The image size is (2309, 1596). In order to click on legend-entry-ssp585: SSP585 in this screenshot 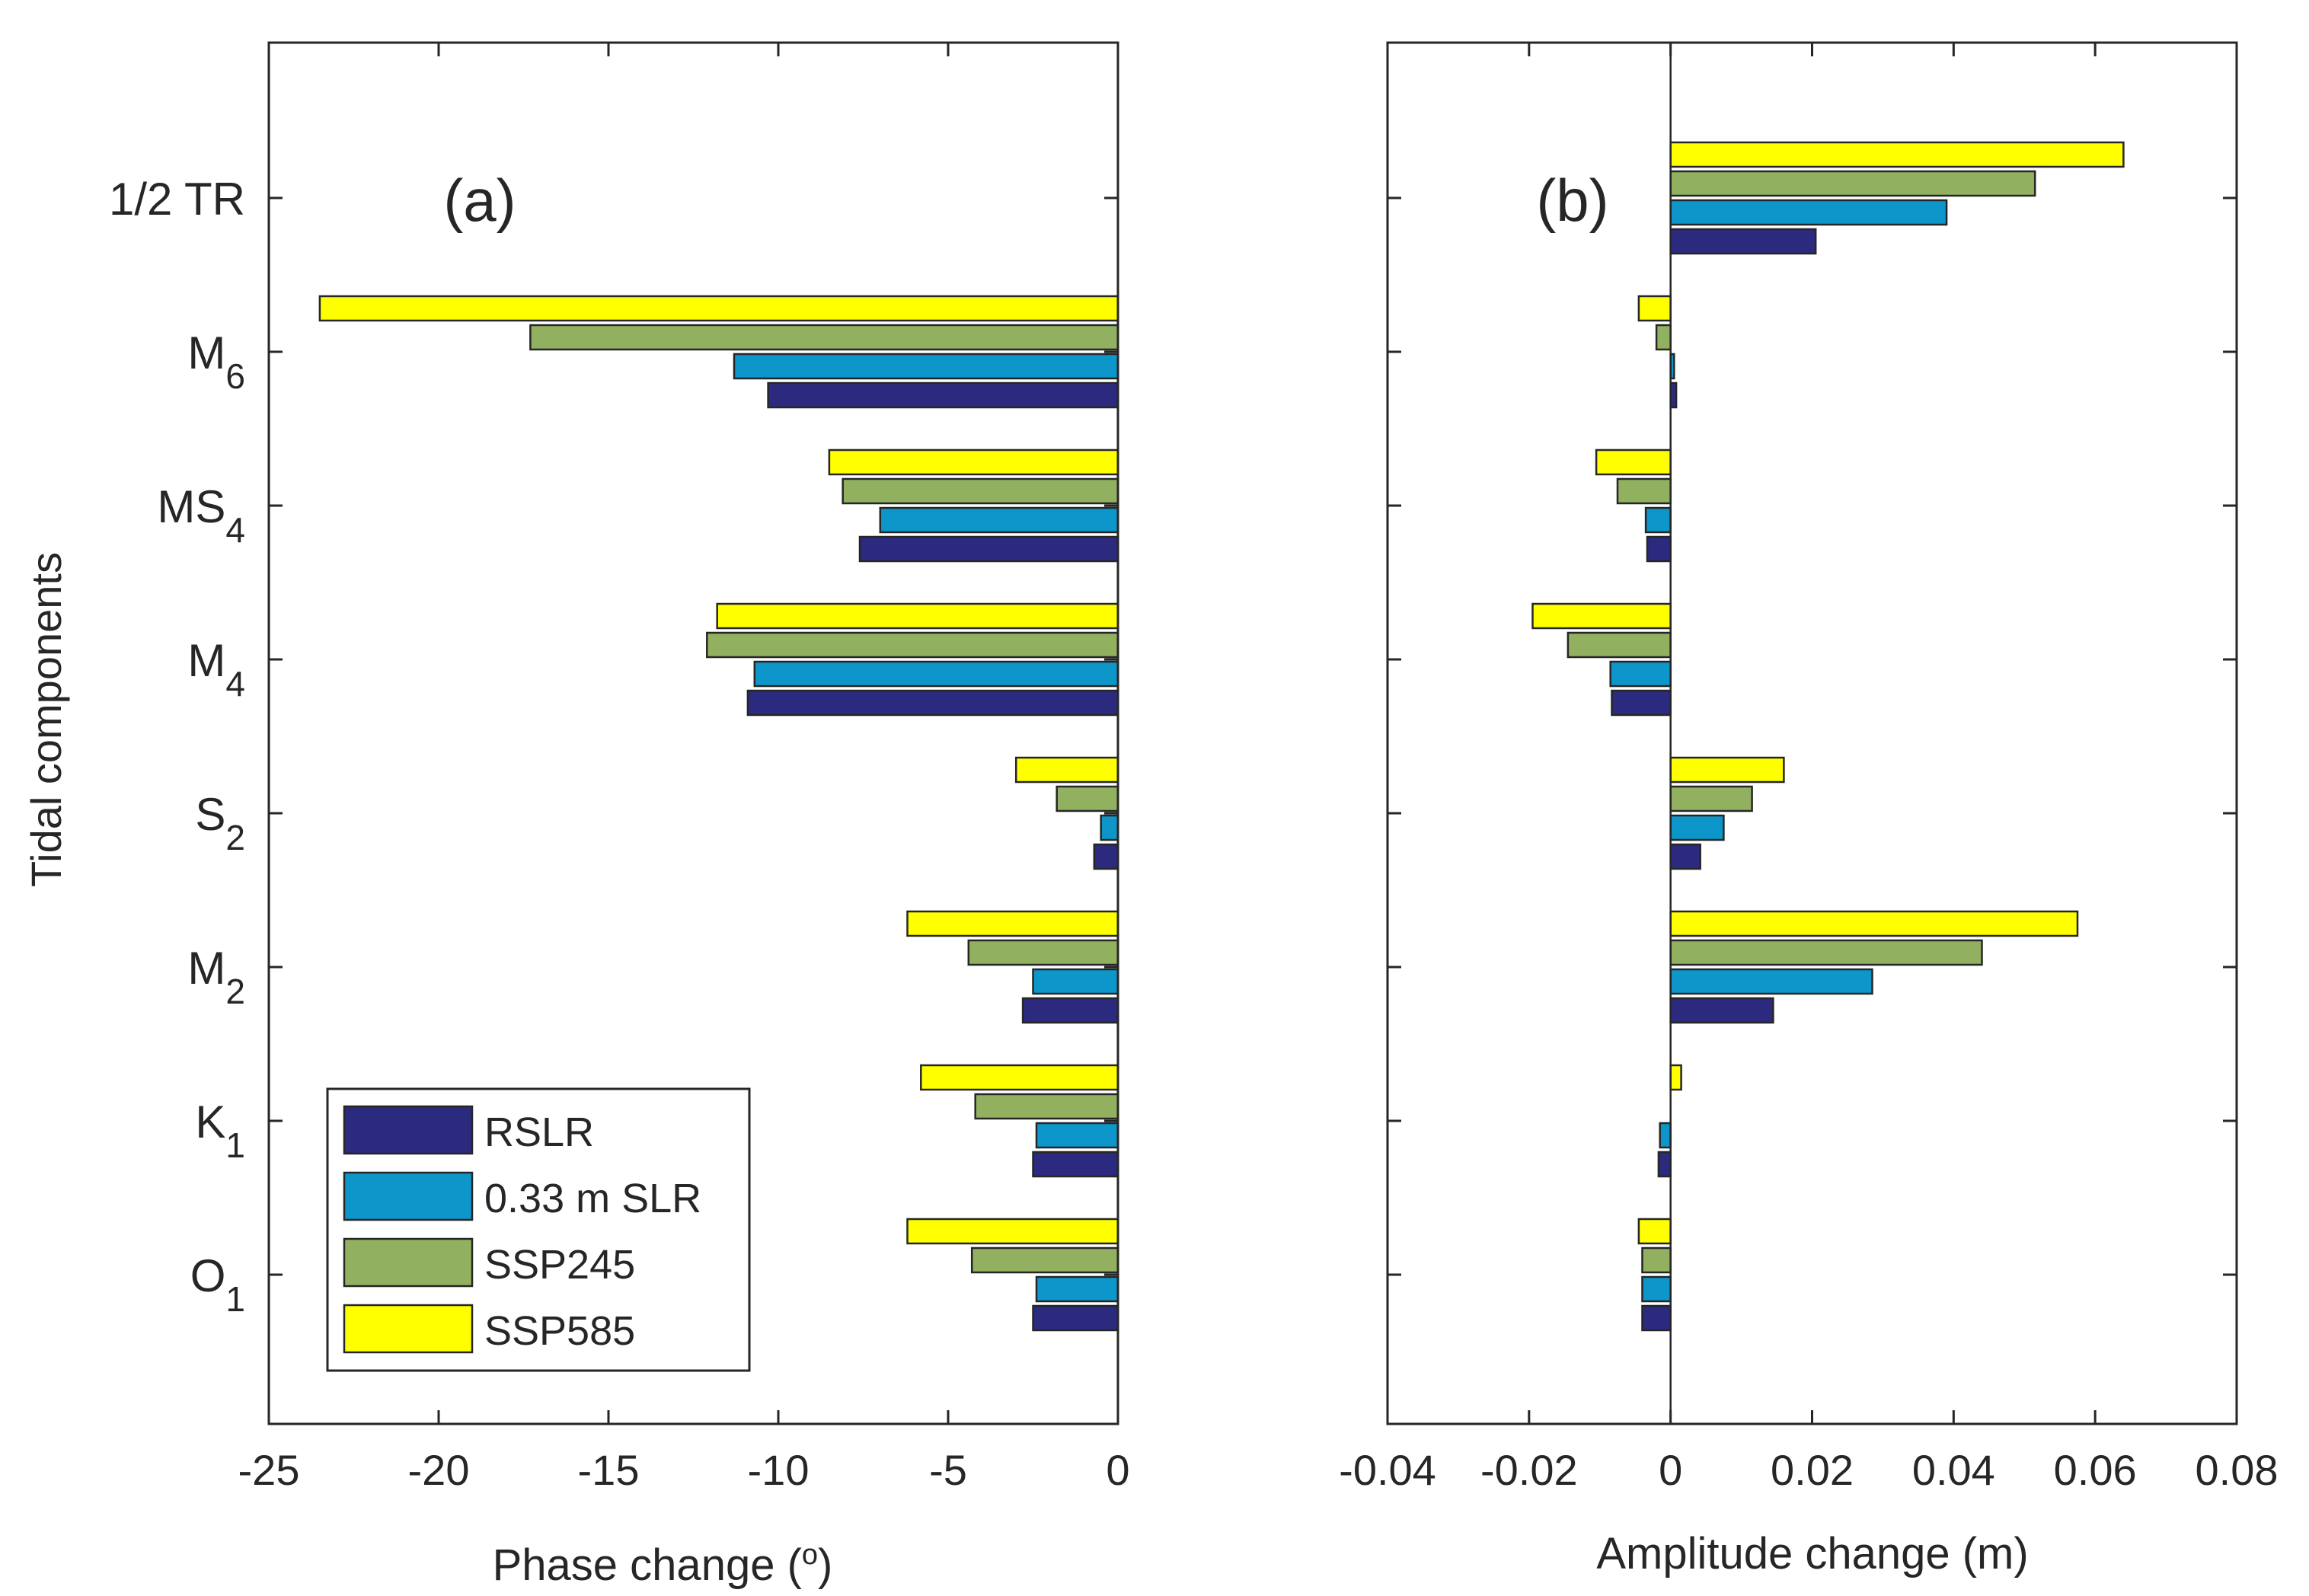, I will do `click(489, 1329)`.